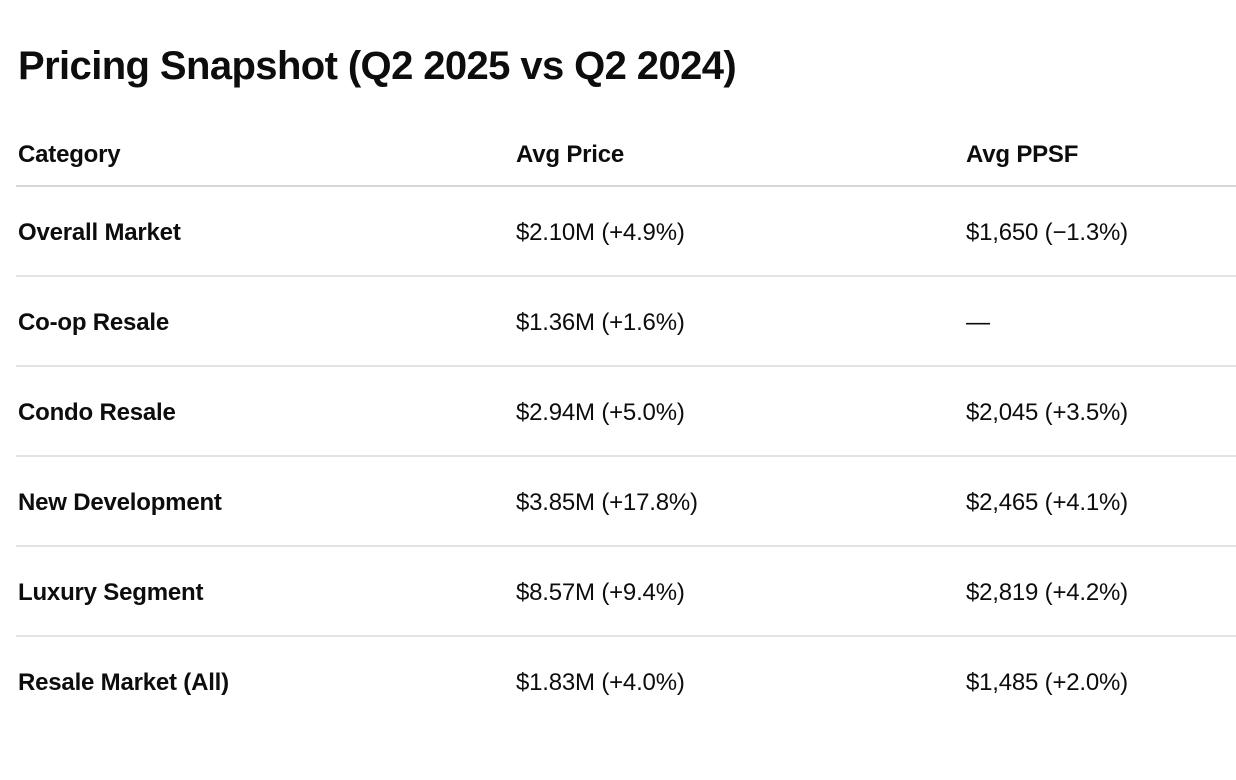  What do you see at coordinates (1101, 411) in the screenshot?
I see `avg-ppsf-cell: $2,045 (+3.5%)` at bounding box center [1101, 411].